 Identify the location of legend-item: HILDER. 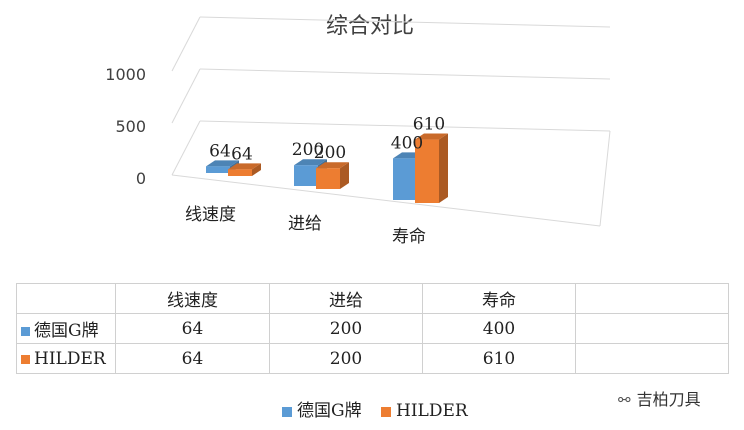
(424, 411).